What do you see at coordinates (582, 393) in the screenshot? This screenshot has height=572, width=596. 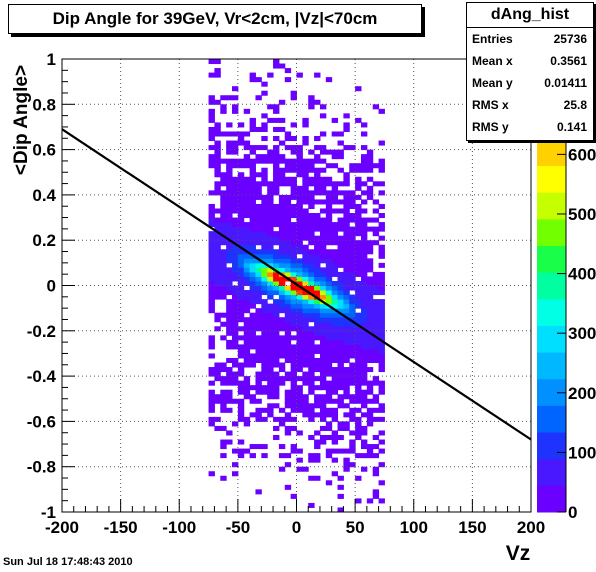 I see `colorbar-tick-label: 200` at bounding box center [582, 393].